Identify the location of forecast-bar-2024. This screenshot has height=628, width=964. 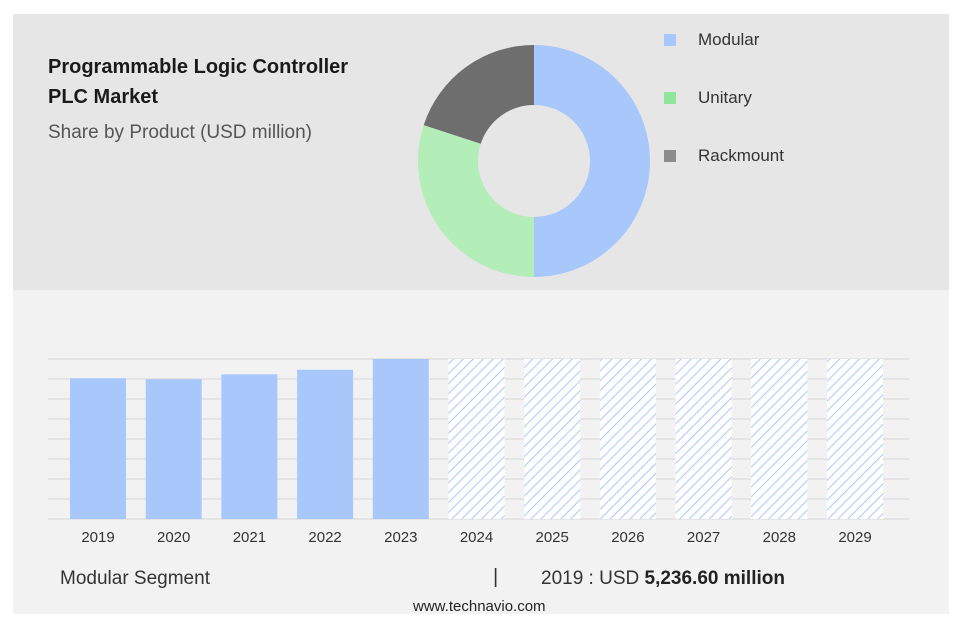
(476, 439).